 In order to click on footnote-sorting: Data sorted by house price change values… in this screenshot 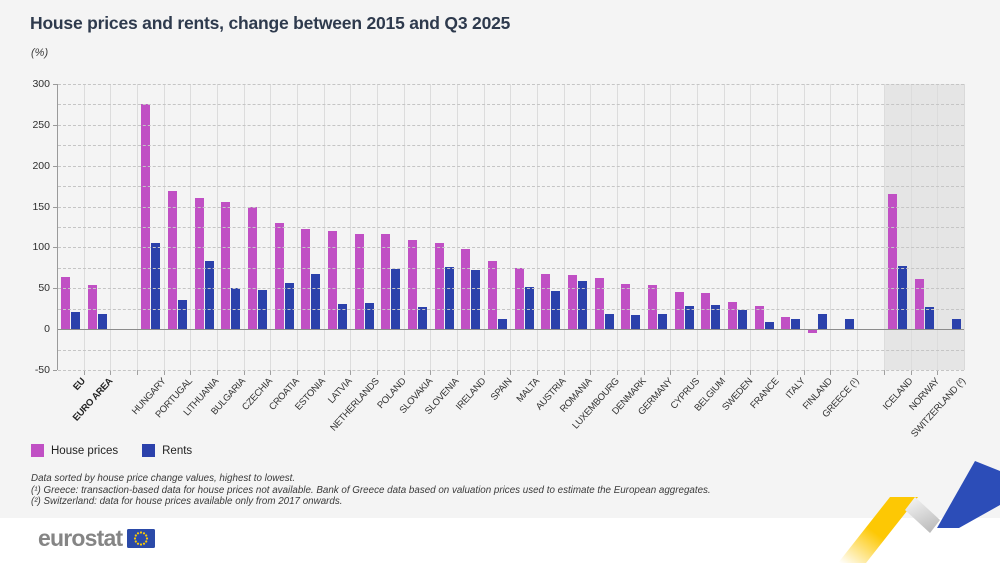, I will do `click(163, 478)`.